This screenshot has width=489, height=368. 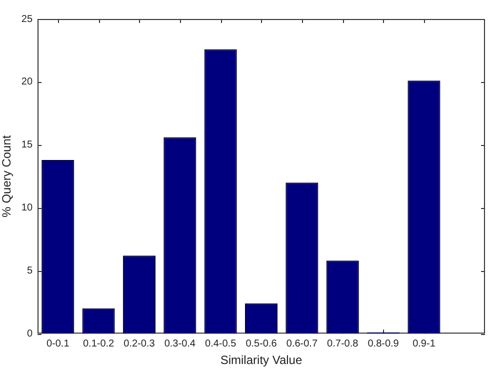 I want to click on y-tick-label: 20, so click(x=27, y=82).